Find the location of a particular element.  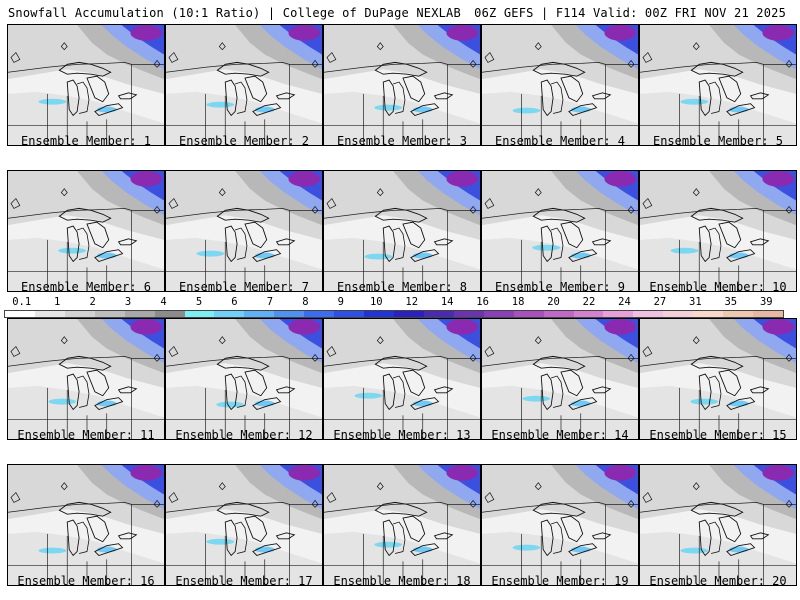

ensemble-member-label: Ensemble Member: 17 is located at coordinates (244, 581).